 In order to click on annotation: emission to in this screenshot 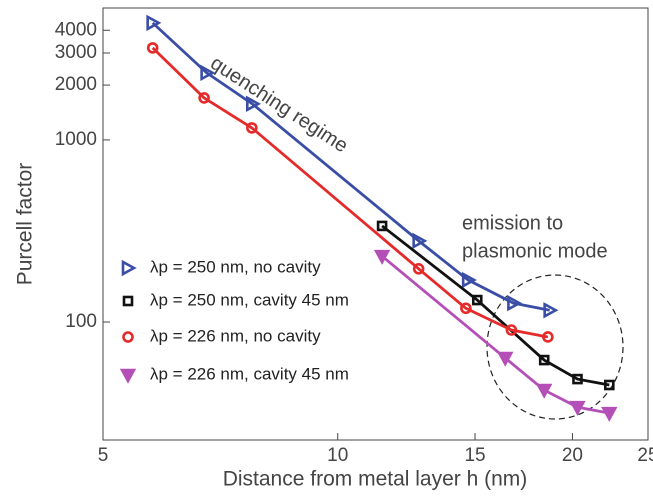, I will do `click(512, 223)`.